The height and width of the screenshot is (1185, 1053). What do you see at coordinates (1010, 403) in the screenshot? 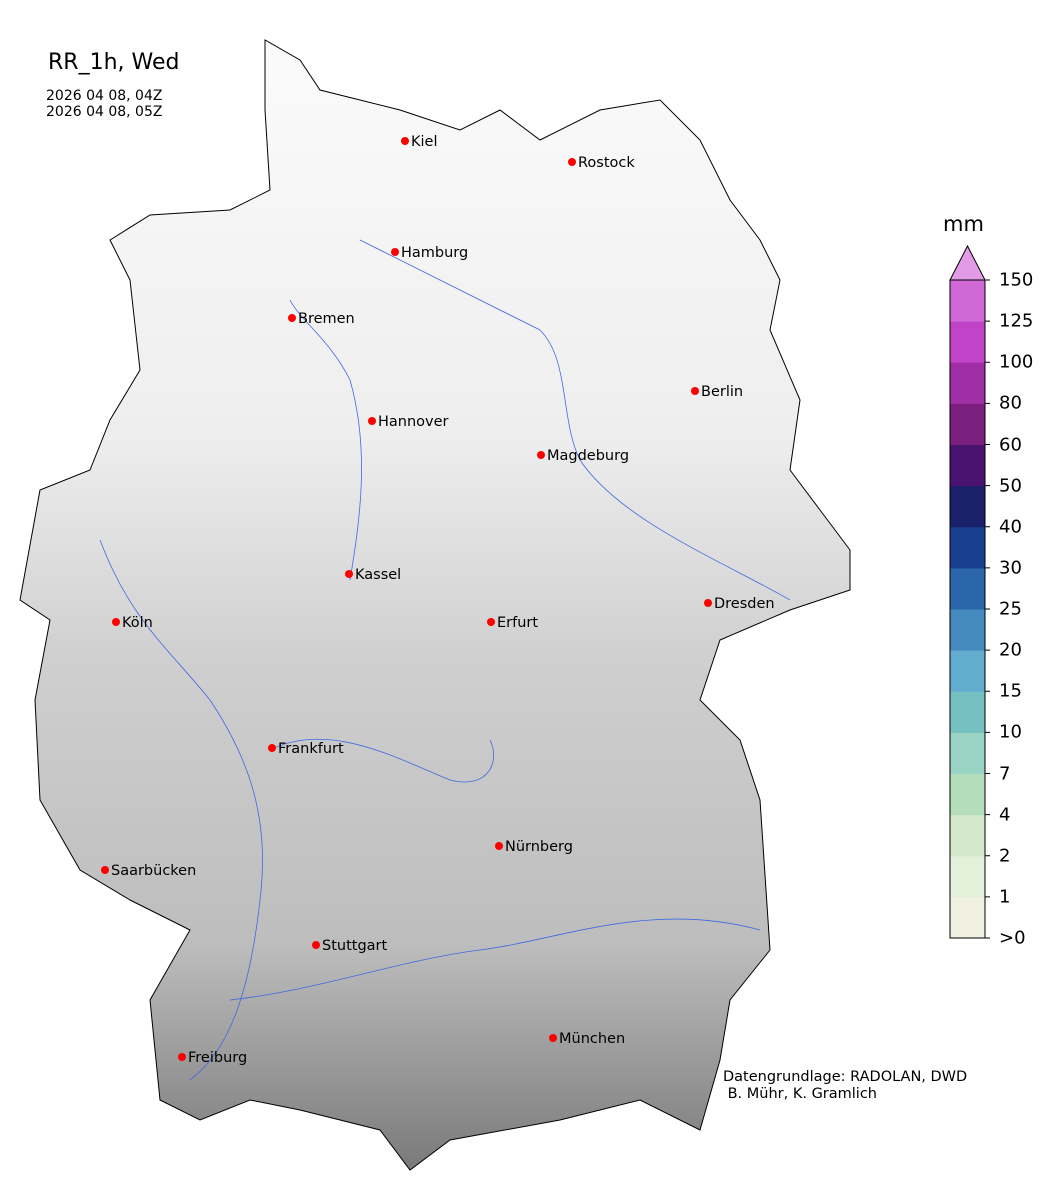
I see `colorbar-tick-label: 80` at bounding box center [1010, 403].